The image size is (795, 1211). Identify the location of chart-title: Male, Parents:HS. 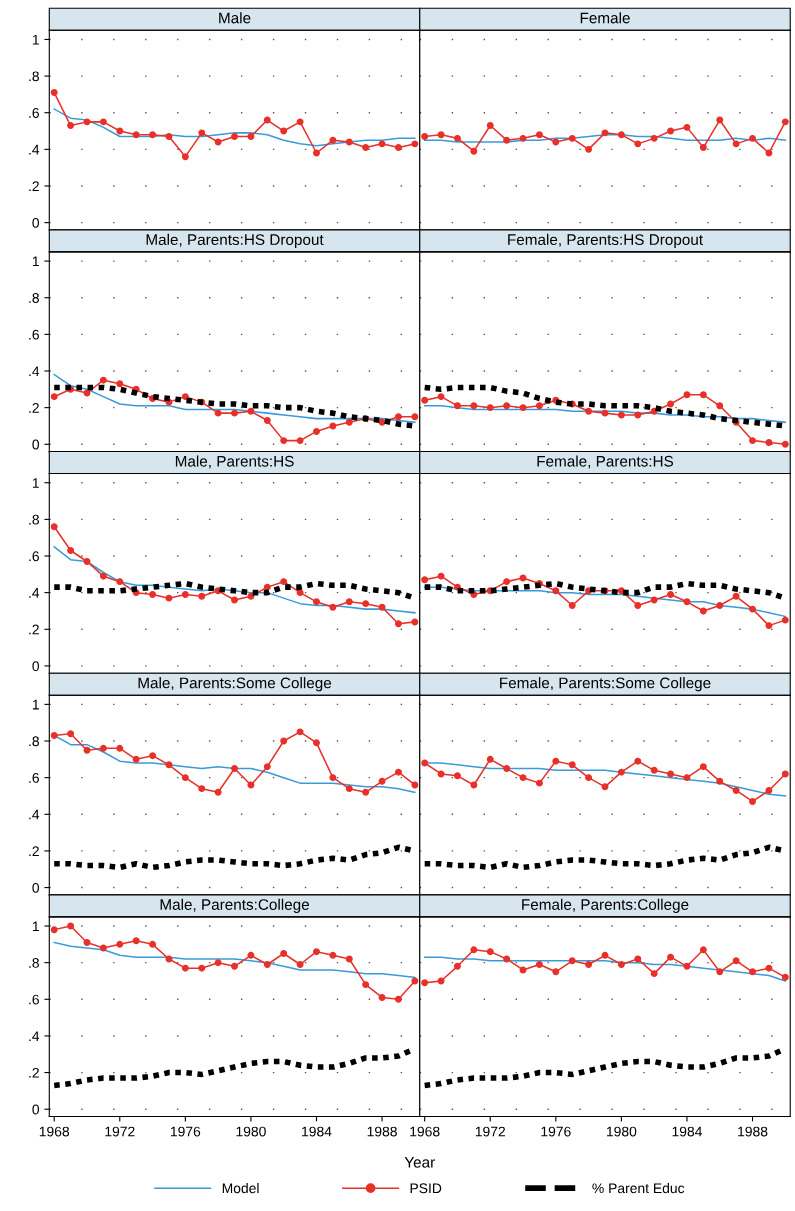
(234, 462).